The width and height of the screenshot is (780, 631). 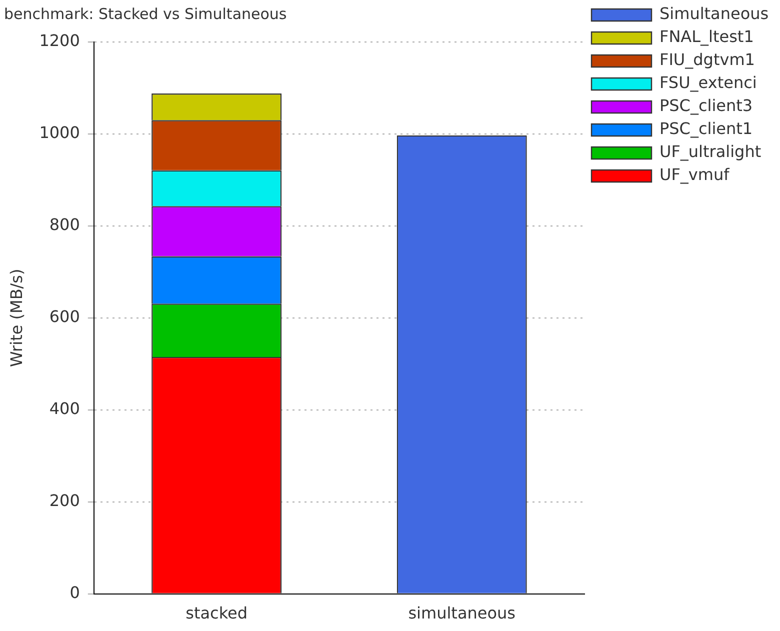 I want to click on y-tick-label: 1200, so click(x=59, y=40).